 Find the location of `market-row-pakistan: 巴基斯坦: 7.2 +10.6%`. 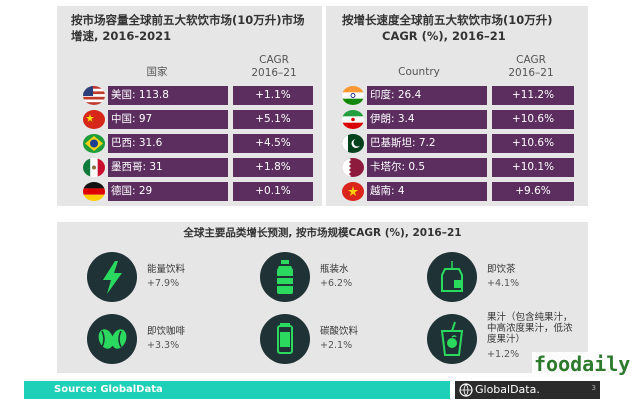

market-row-pakistan: 巴基斯坦: 7.2 +10.6% is located at coordinates (458, 143).